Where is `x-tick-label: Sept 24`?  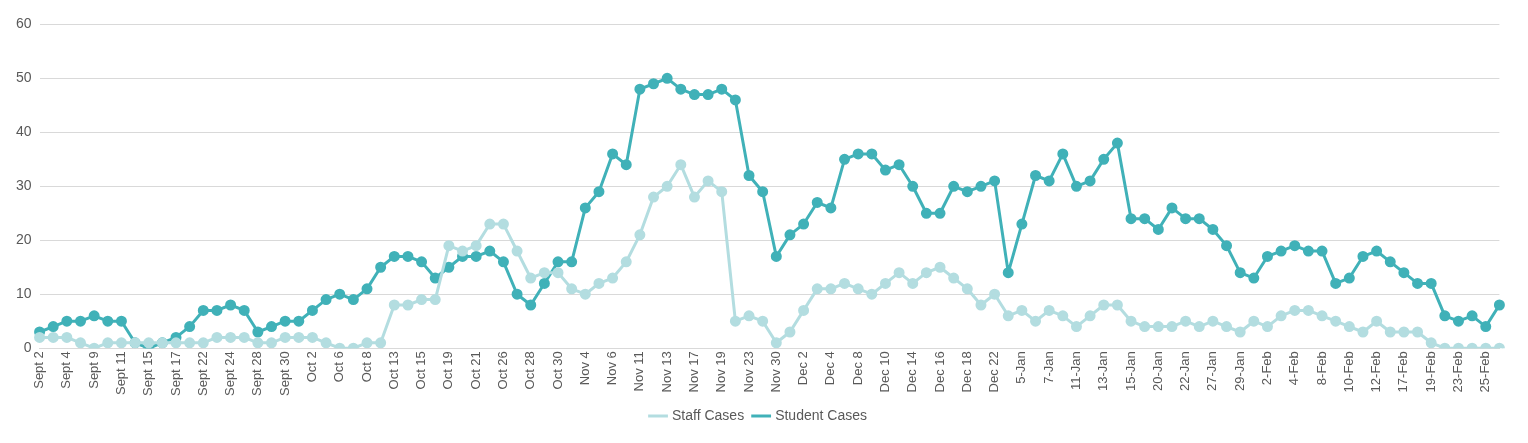
x-tick-label: Sept 24 is located at coordinates (230, 374).